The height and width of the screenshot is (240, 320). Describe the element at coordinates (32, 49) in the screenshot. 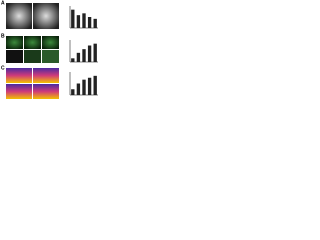

I see `panel-b-images` at that location.